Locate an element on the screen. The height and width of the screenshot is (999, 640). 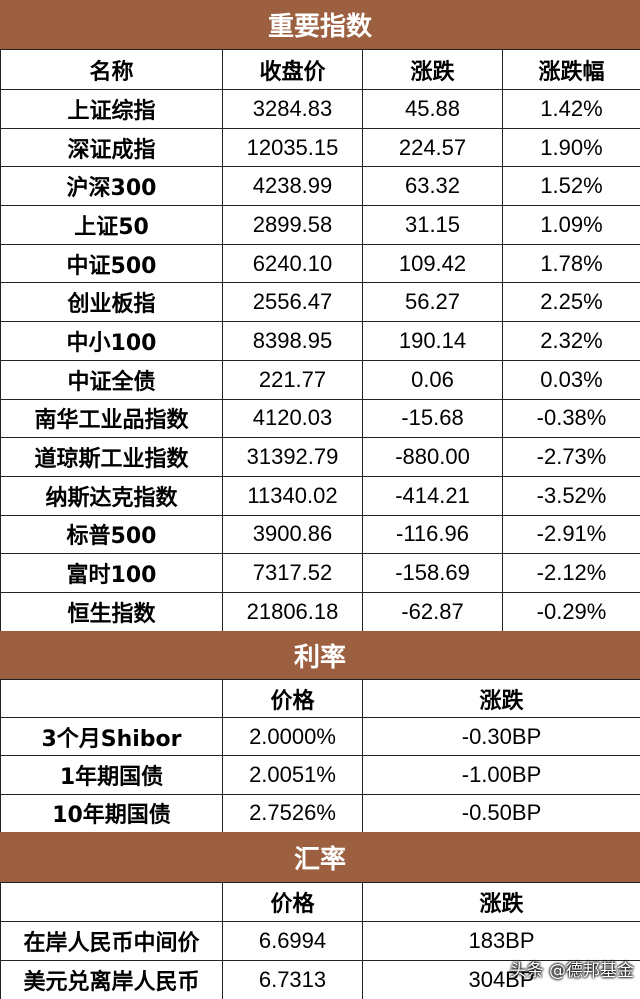
cell-value: -116.96 is located at coordinates (432, 534).